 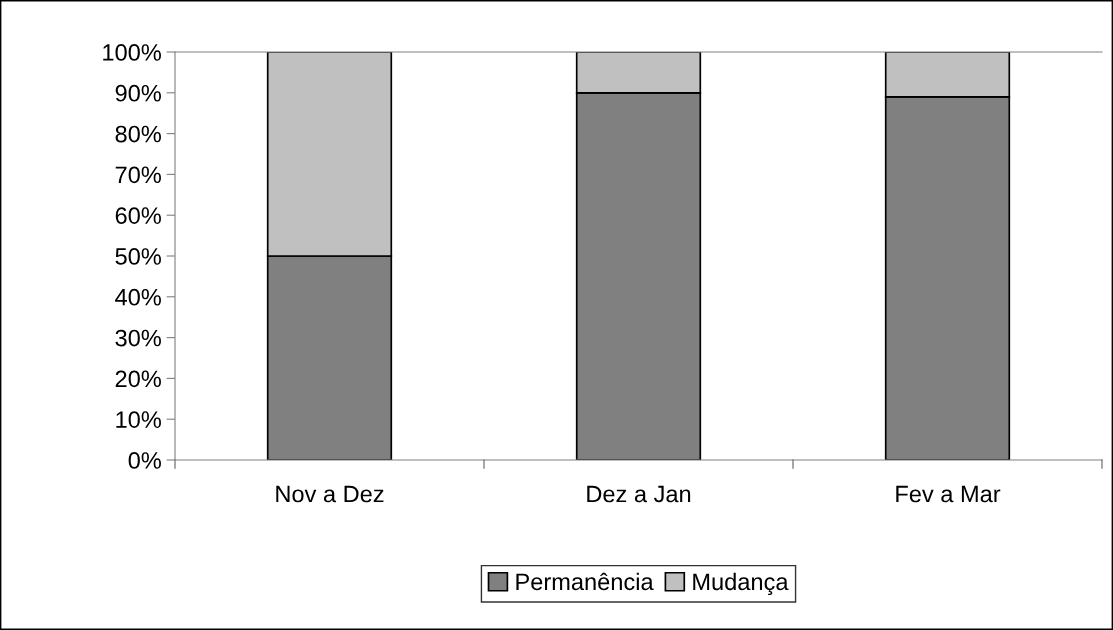 I want to click on x-tick-label: Fev a Mar, so click(x=948, y=494).